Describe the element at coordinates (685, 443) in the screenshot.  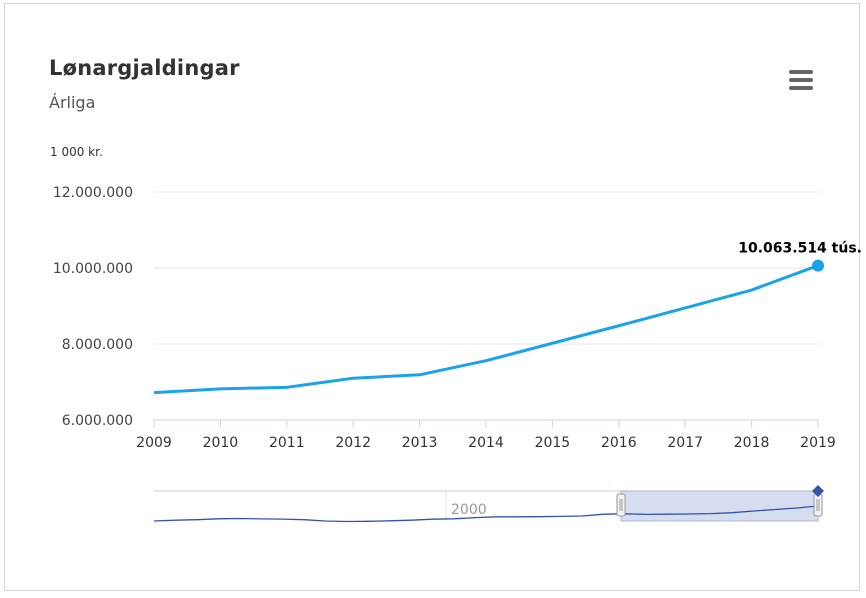
I see `x-tick-label: 2017` at that location.